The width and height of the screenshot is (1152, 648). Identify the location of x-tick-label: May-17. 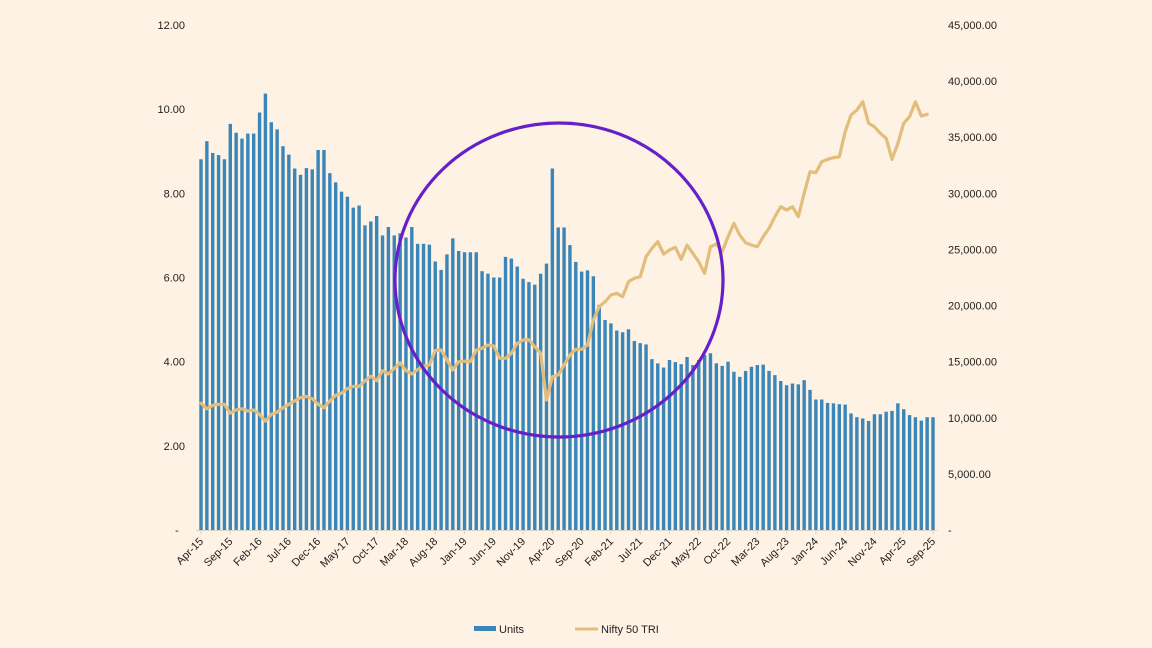
(335, 553).